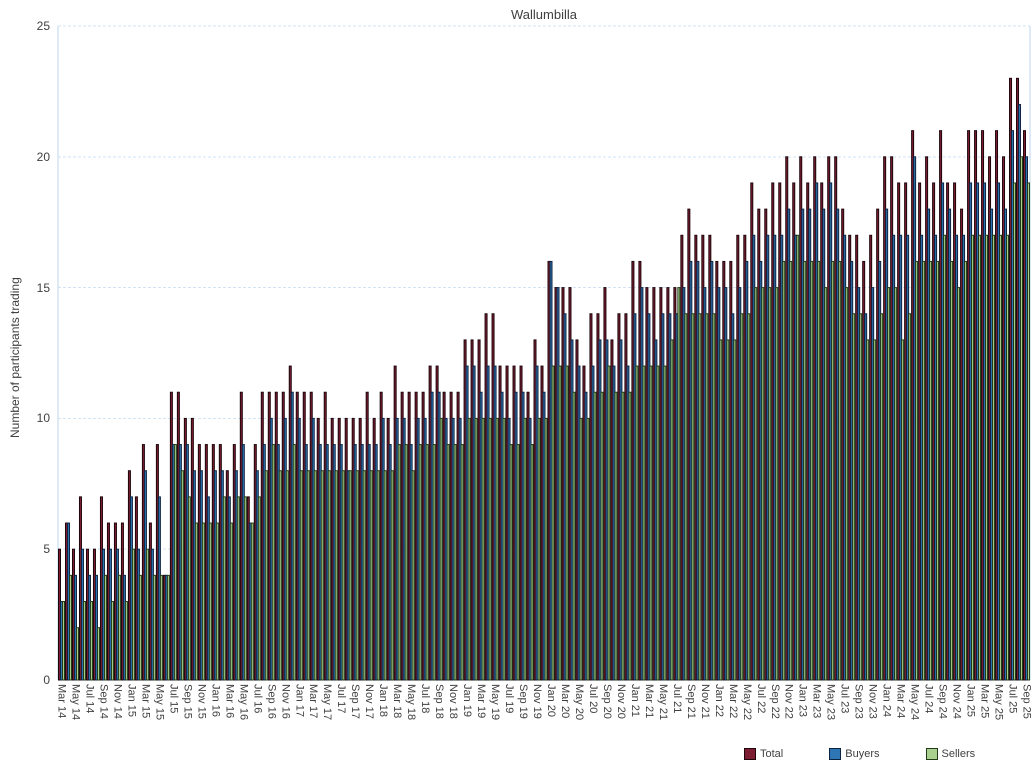  I want to click on x-tick-label: Sep 18, so click(439, 701).